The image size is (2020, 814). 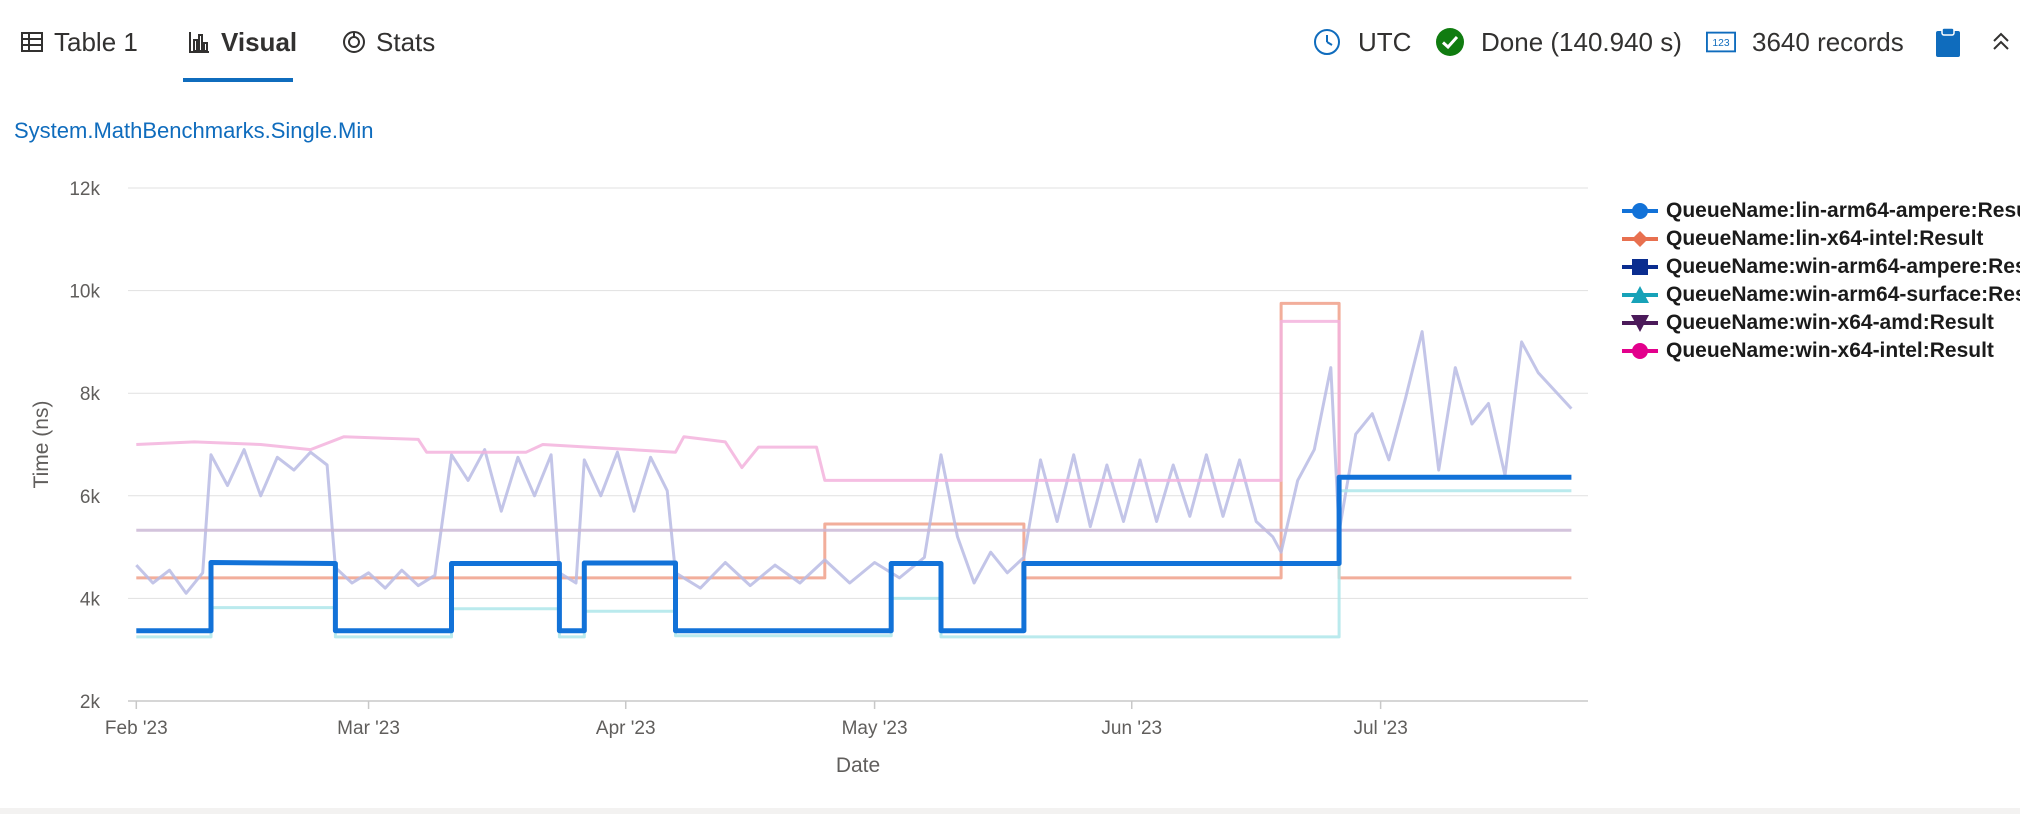 I want to click on svg-text: 123, so click(x=1720, y=43).